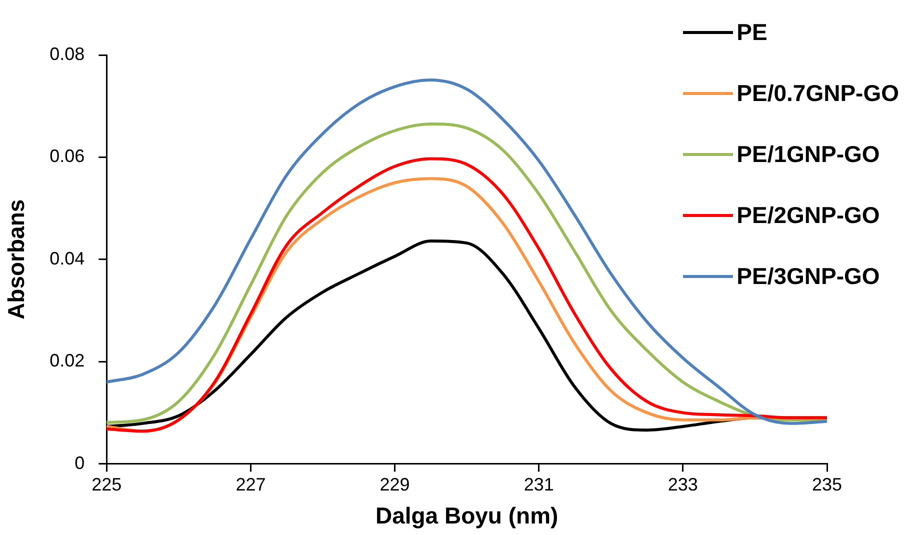 Image resolution: width=907 pixels, height=535 pixels. What do you see at coordinates (752, 32) in the screenshot?
I see `legend-label: PE` at bounding box center [752, 32].